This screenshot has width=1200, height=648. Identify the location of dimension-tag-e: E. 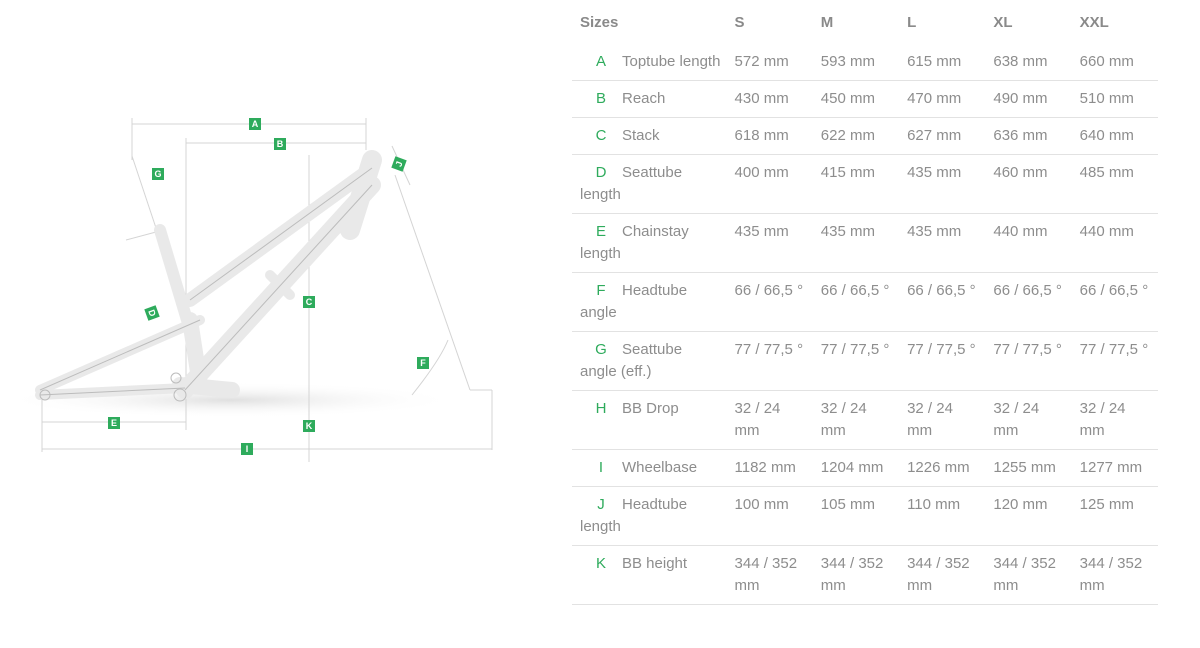
(114, 423).